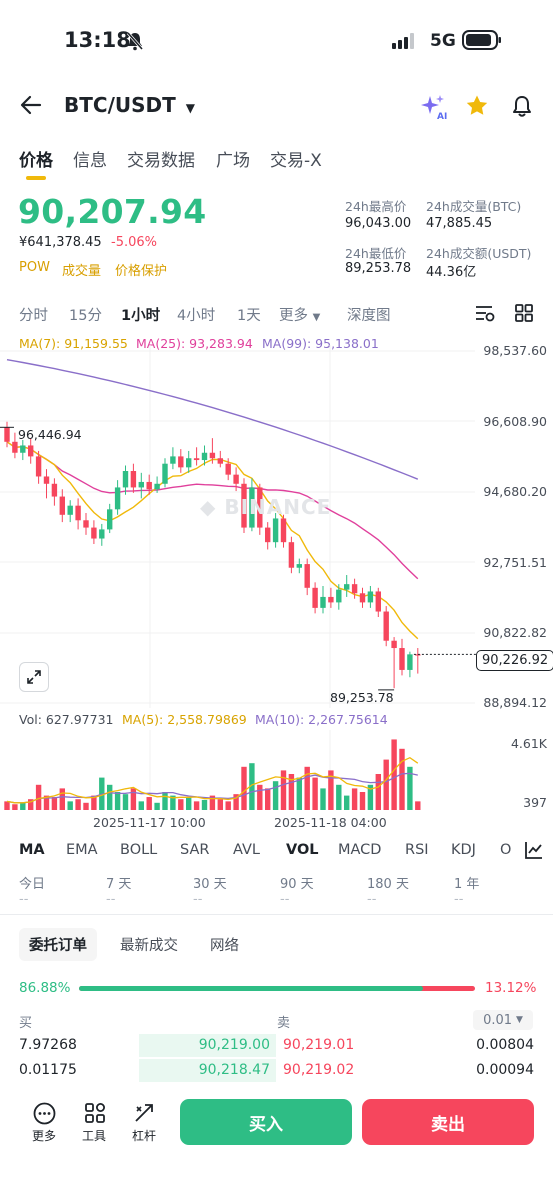  What do you see at coordinates (251, 988) in the screenshot?
I see `ratio-bar-buy` at bounding box center [251, 988].